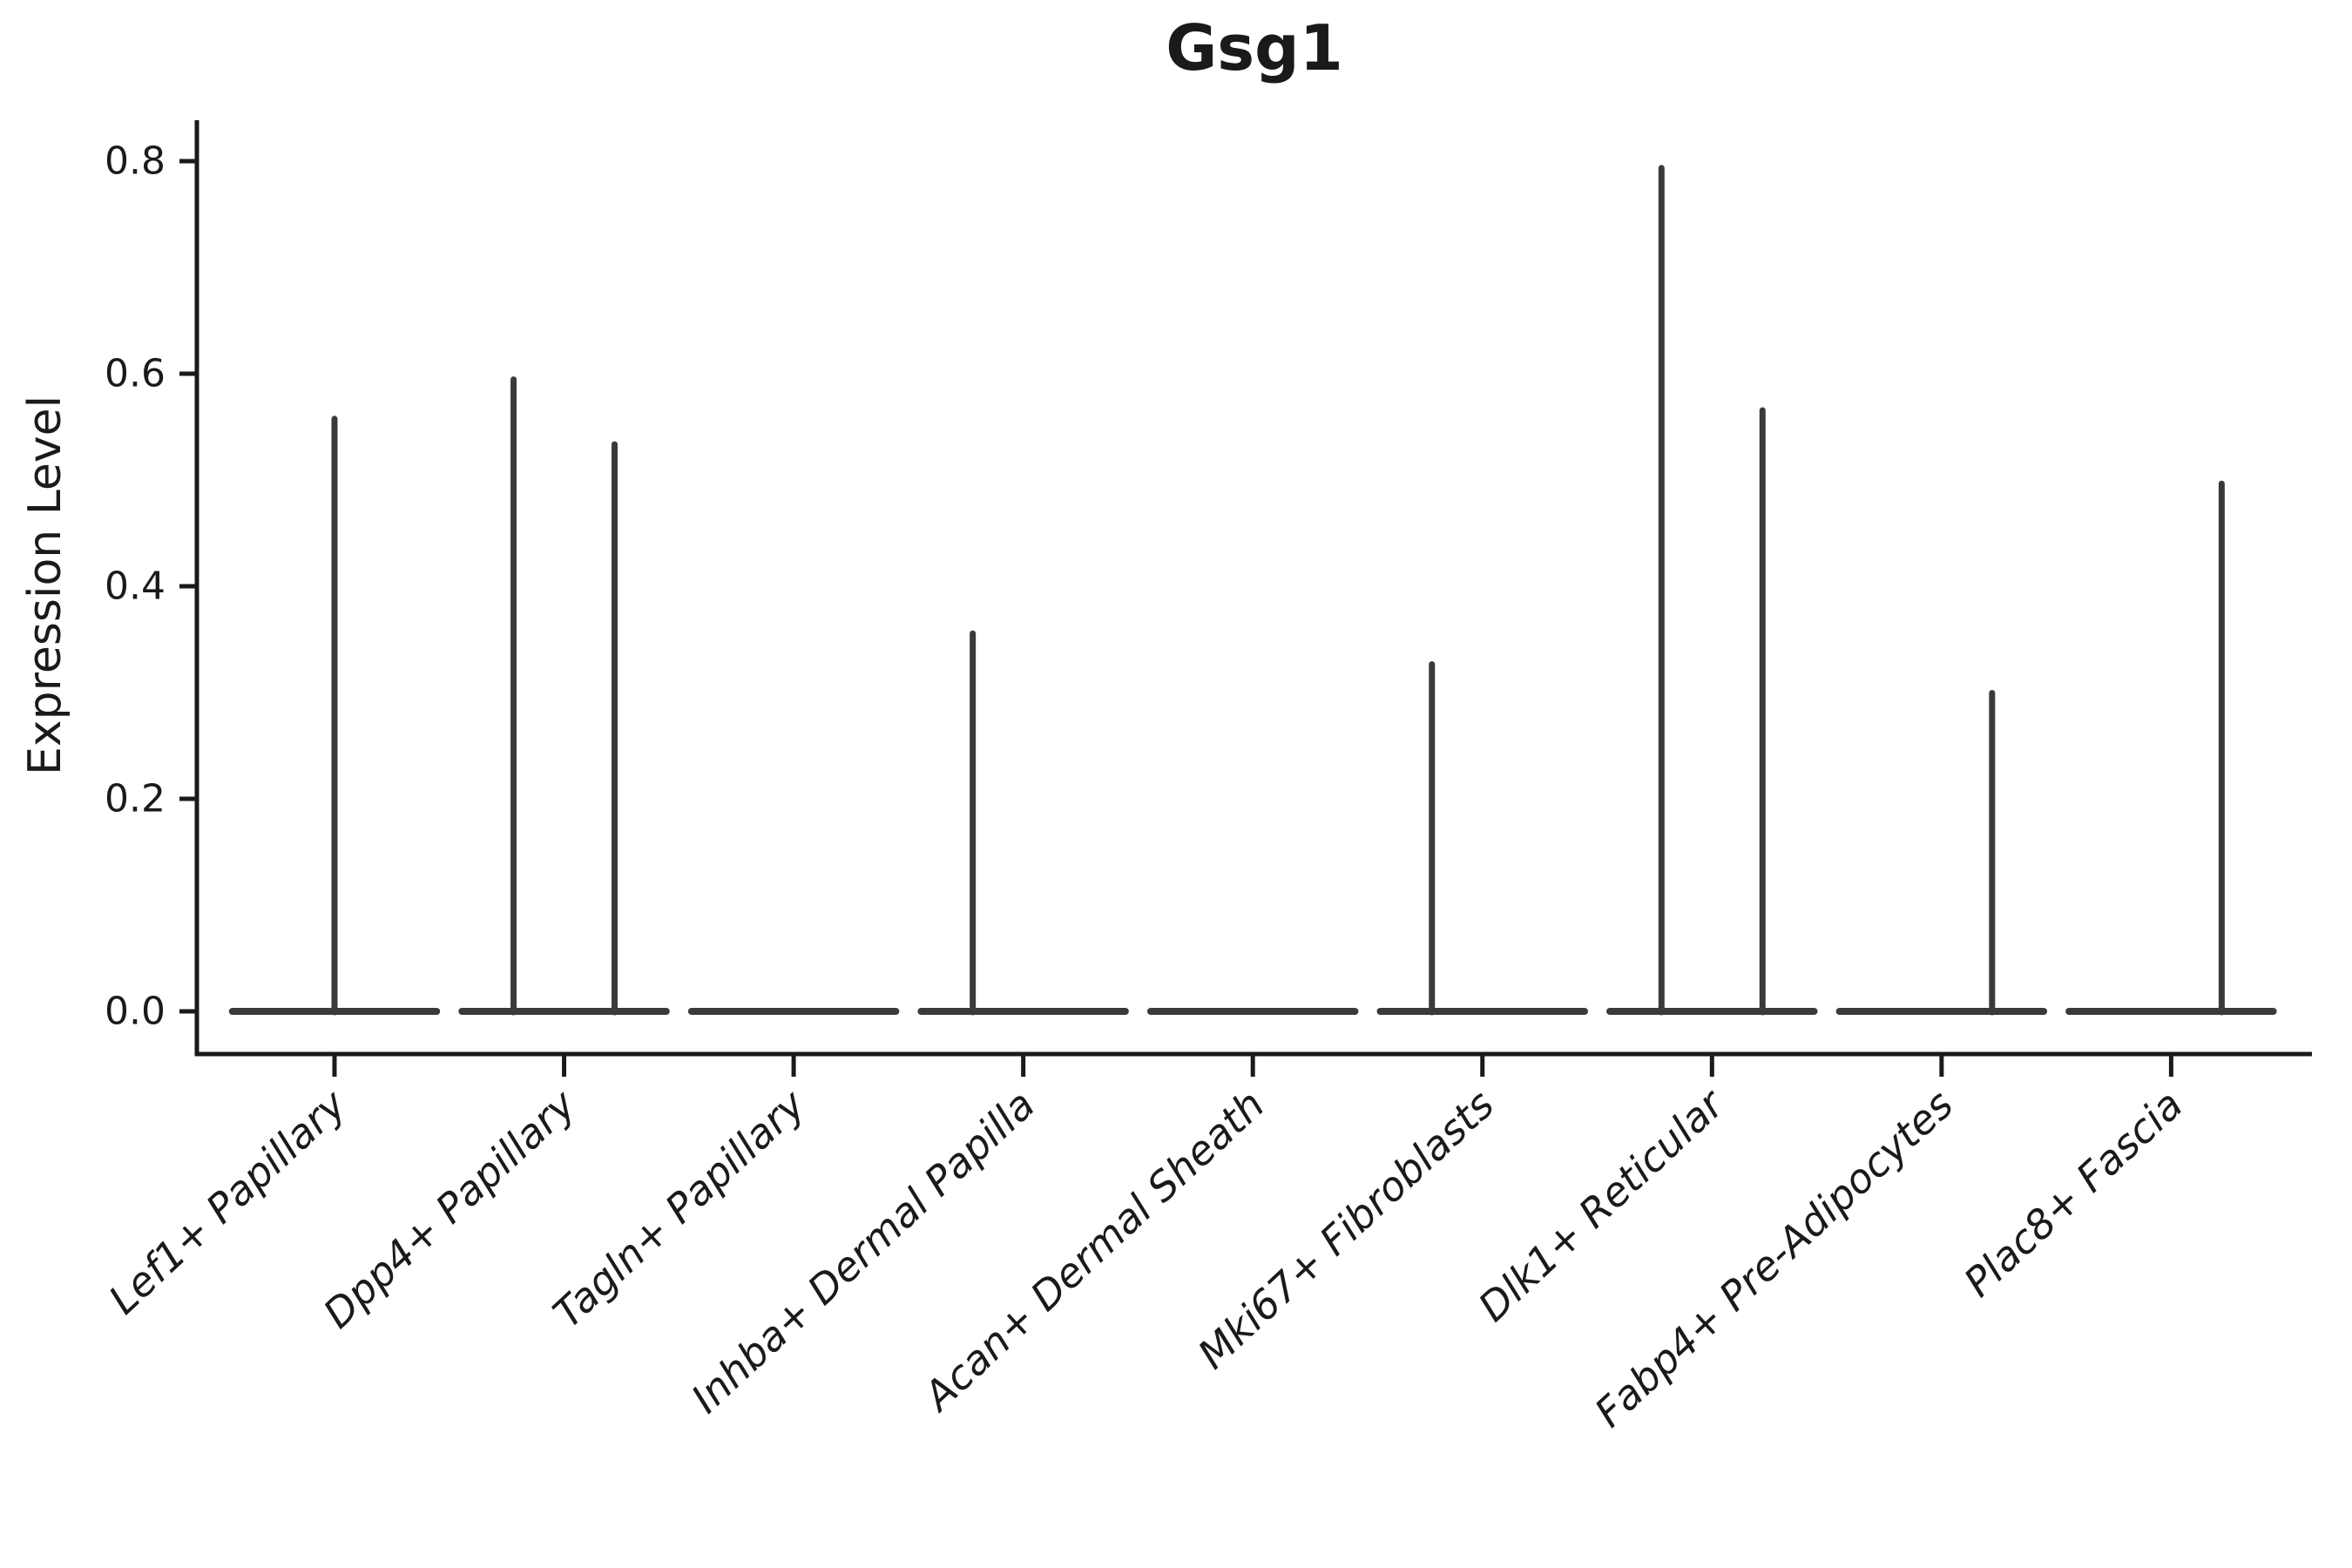 The width and height of the screenshot is (2352, 1568). What do you see at coordinates (450, 1208) in the screenshot?
I see `x-tick-label: Dpp4+ Papillary` at bounding box center [450, 1208].